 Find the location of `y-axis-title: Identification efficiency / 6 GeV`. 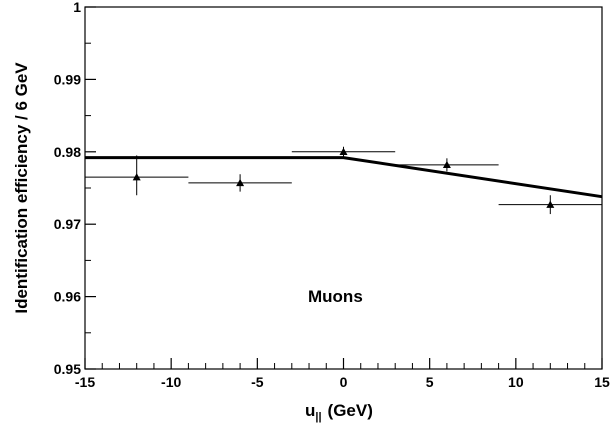

y-axis-title: Identification efficiency / 6 GeV is located at coordinates (21, 188).